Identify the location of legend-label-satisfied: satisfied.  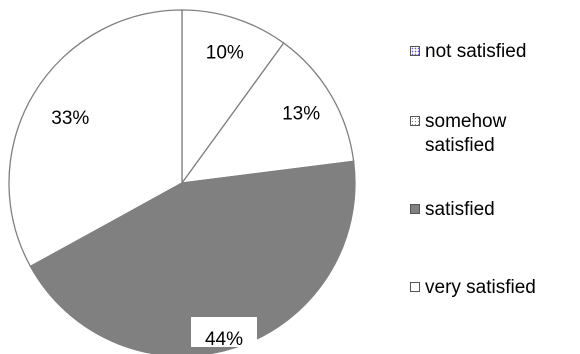
(500, 210).